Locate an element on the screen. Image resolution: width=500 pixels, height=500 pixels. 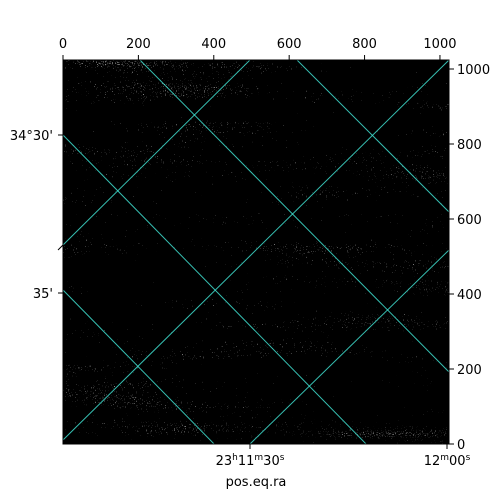
wcs-dec-label: 34°30' is located at coordinates (31, 136).